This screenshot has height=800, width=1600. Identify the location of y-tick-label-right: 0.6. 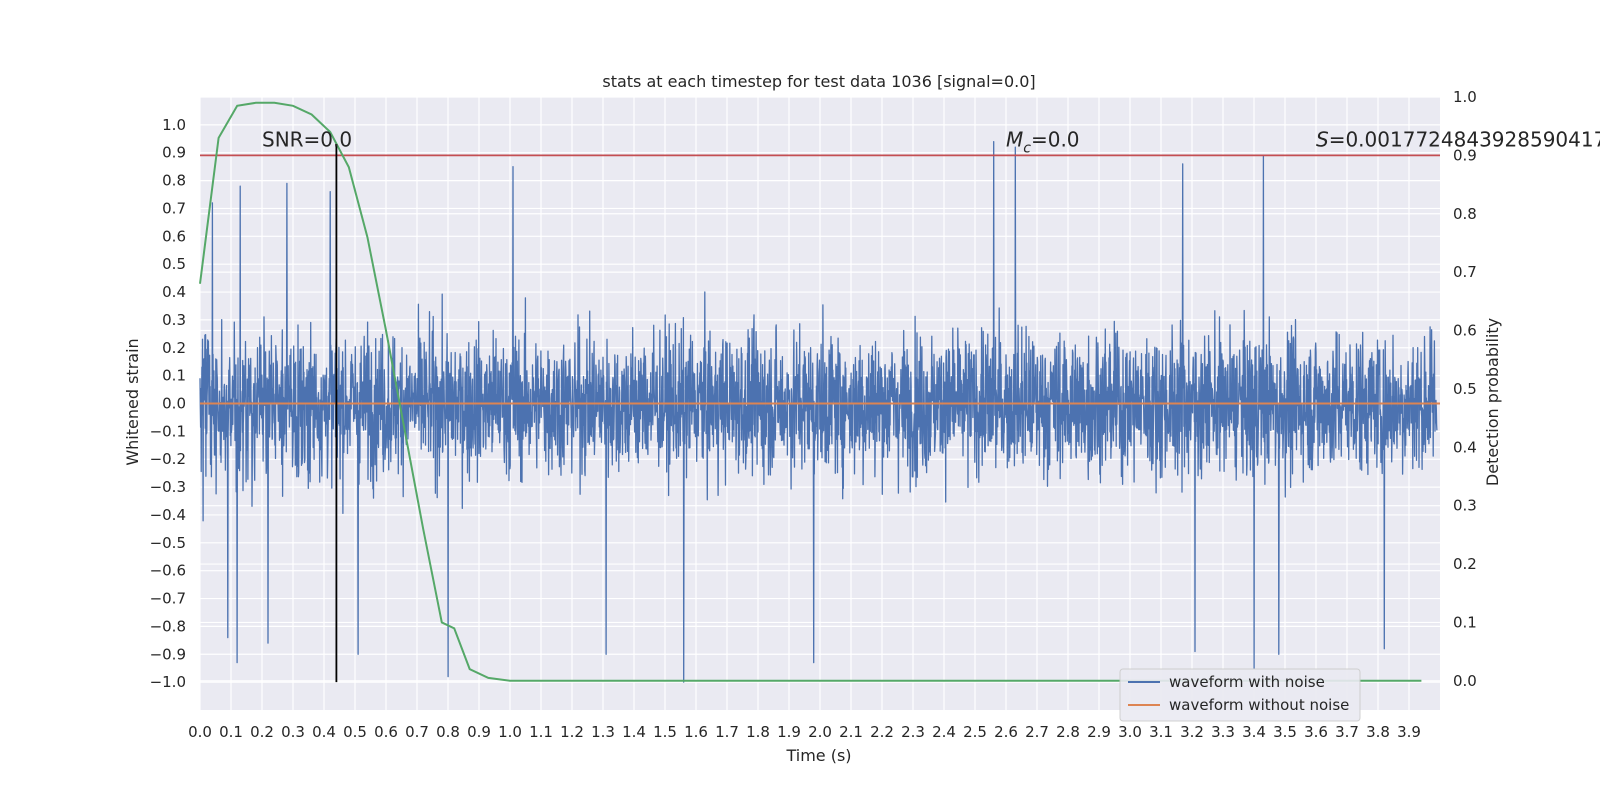
(1465, 331).